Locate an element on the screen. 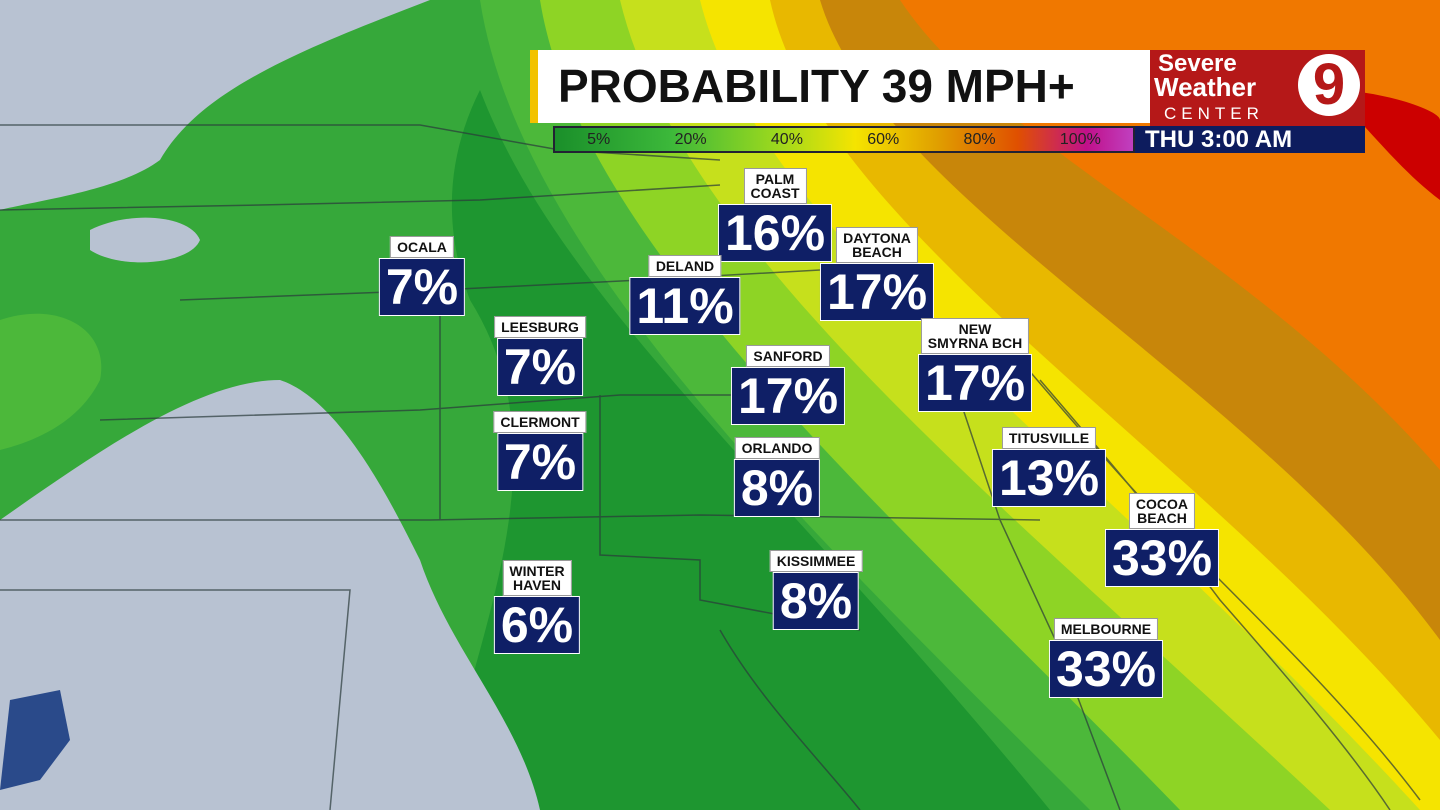 This screenshot has height=810, width=1440. city-name-line: SMYRNA BCH is located at coordinates (975, 343).